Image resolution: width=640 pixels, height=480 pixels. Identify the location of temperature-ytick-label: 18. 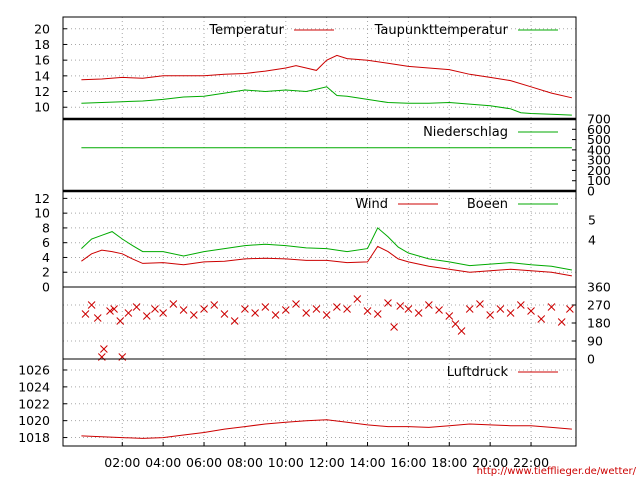
(42, 44).